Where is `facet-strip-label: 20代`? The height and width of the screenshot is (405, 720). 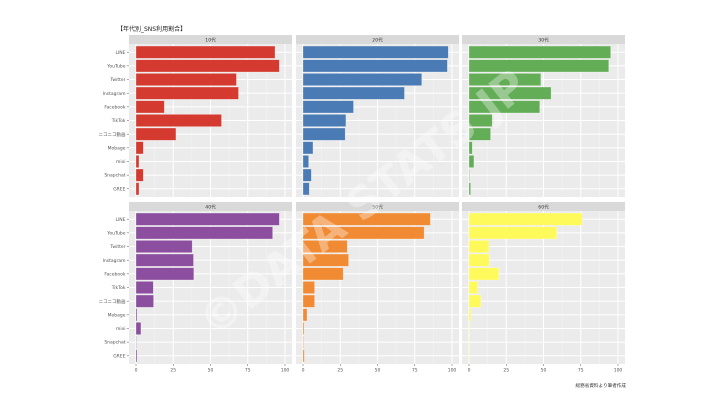 facet-strip-label: 20代 is located at coordinates (377, 39).